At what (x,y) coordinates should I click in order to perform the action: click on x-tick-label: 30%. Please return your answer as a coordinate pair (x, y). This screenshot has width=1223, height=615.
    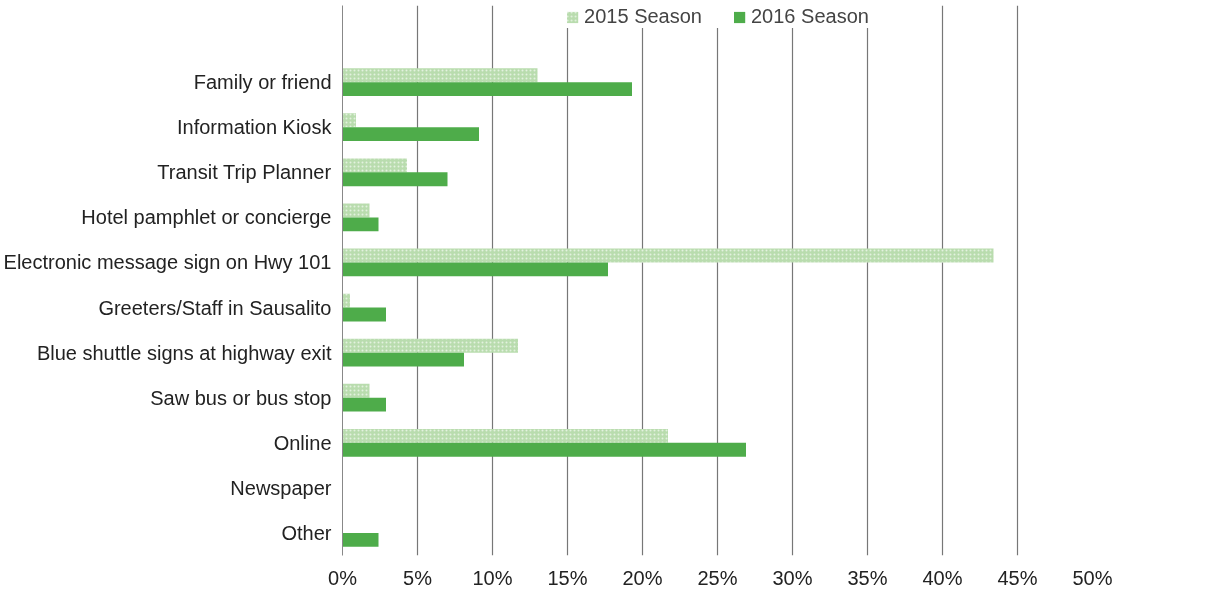
    Looking at the image, I should click on (792, 577).